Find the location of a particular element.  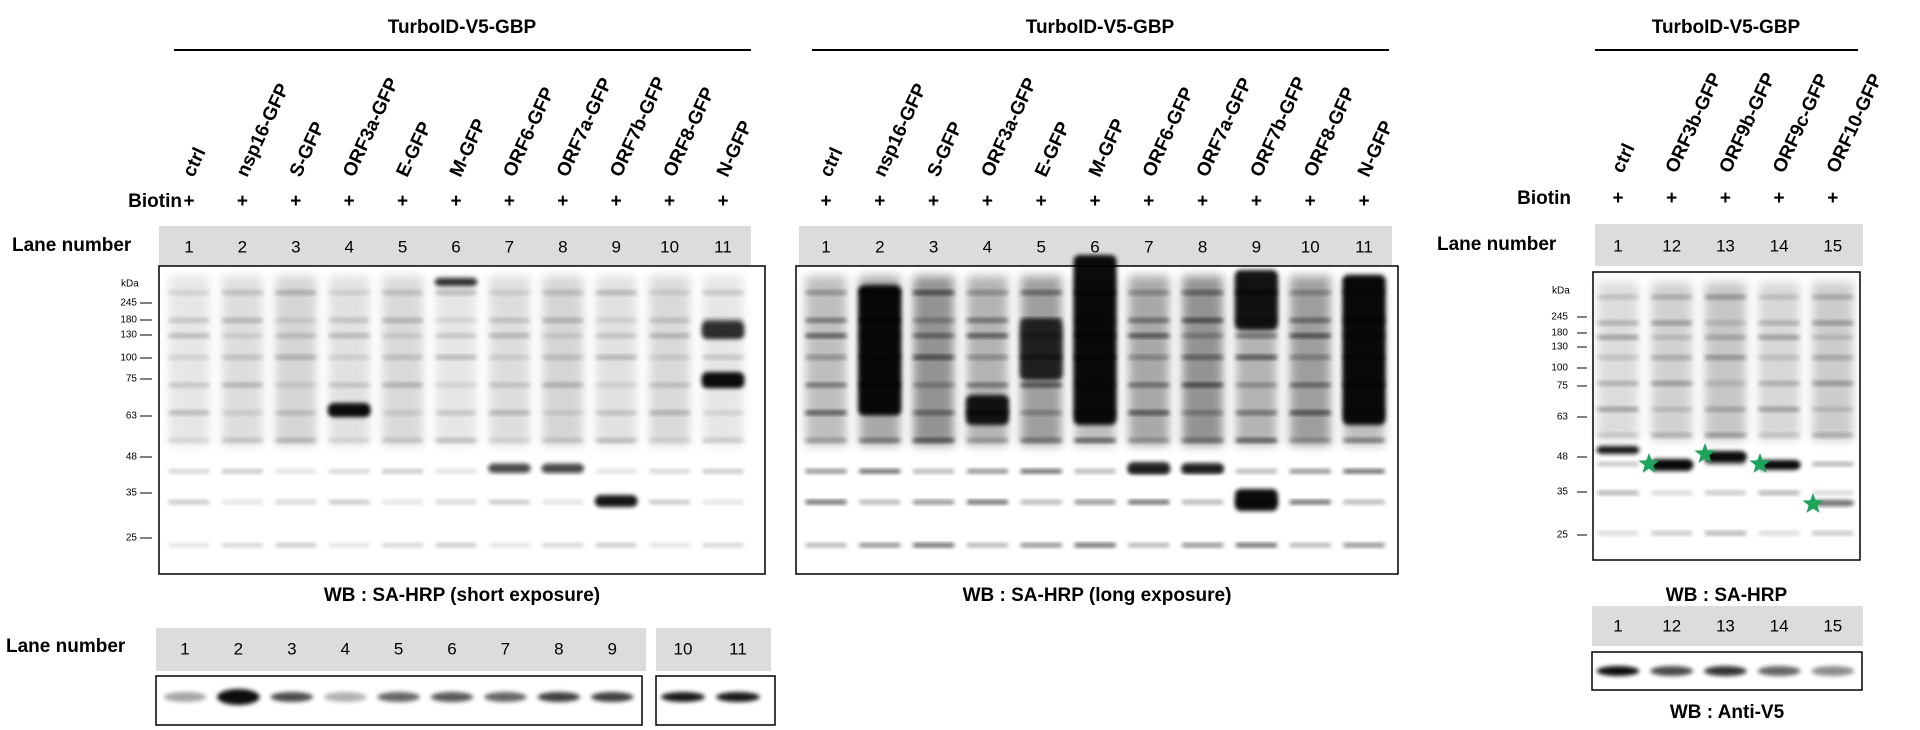

lane-number: 13 is located at coordinates (1725, 245).